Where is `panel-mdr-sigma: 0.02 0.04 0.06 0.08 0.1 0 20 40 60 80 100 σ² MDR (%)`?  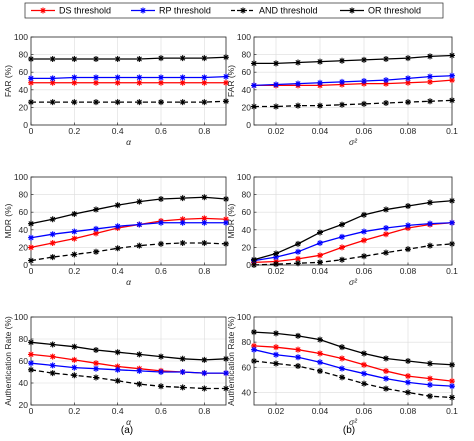 panel-mdr-sigma: 0.02 0.04 0.06 0.08 0.1 0 20 40 60 80 100 σ² MDR (%) is located at coordinates (342, 229).